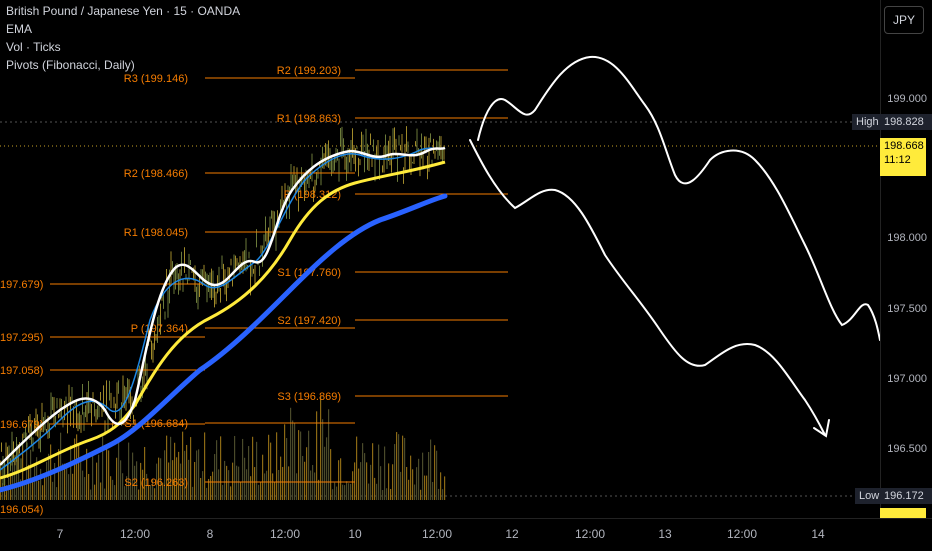 The width and height of the screenshot is (932, 551). I want to click on pivot2-s3-label: S3 (196.869), so click(309, 397).